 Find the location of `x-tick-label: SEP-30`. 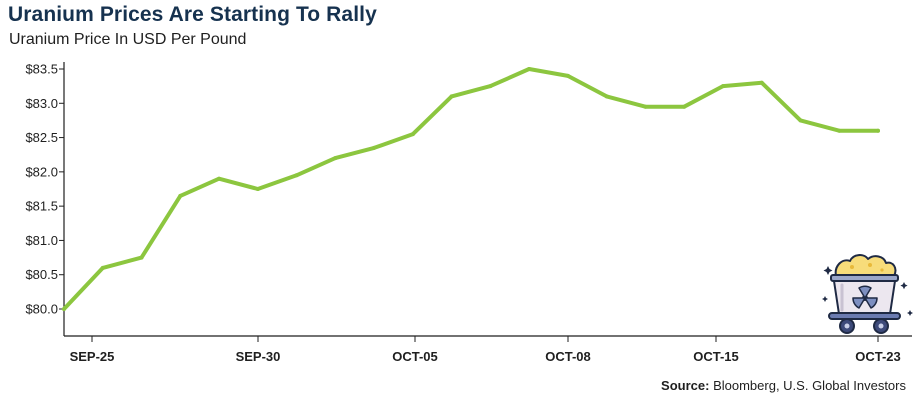

x-tick-label: SEP-30 is located at coordinates (258, 356).